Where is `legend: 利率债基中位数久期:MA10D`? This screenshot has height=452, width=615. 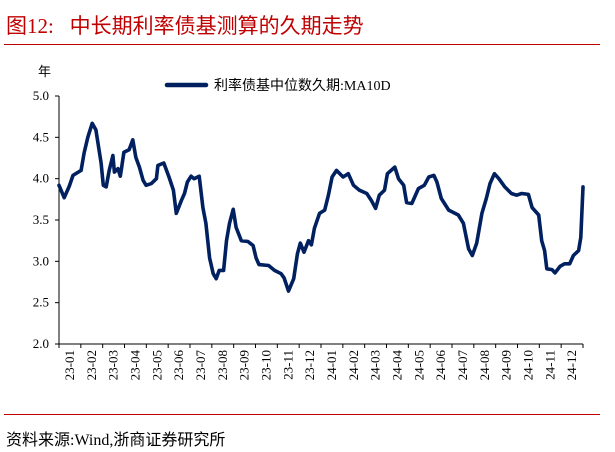 legend: 利率债基中位数久期:MA10D is located at coordinates (277, 85).